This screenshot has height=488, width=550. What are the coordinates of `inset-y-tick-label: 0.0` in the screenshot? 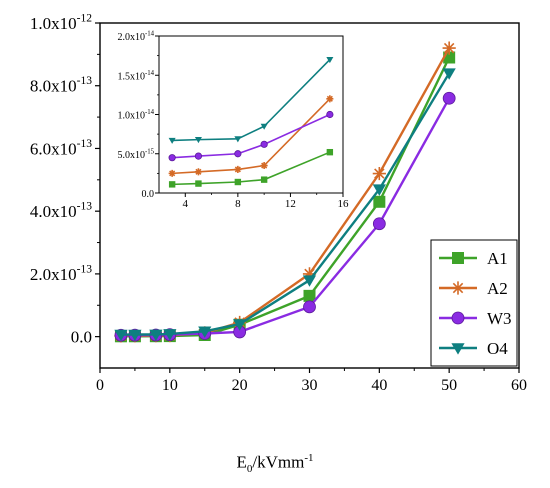 It's located at (148, 194).